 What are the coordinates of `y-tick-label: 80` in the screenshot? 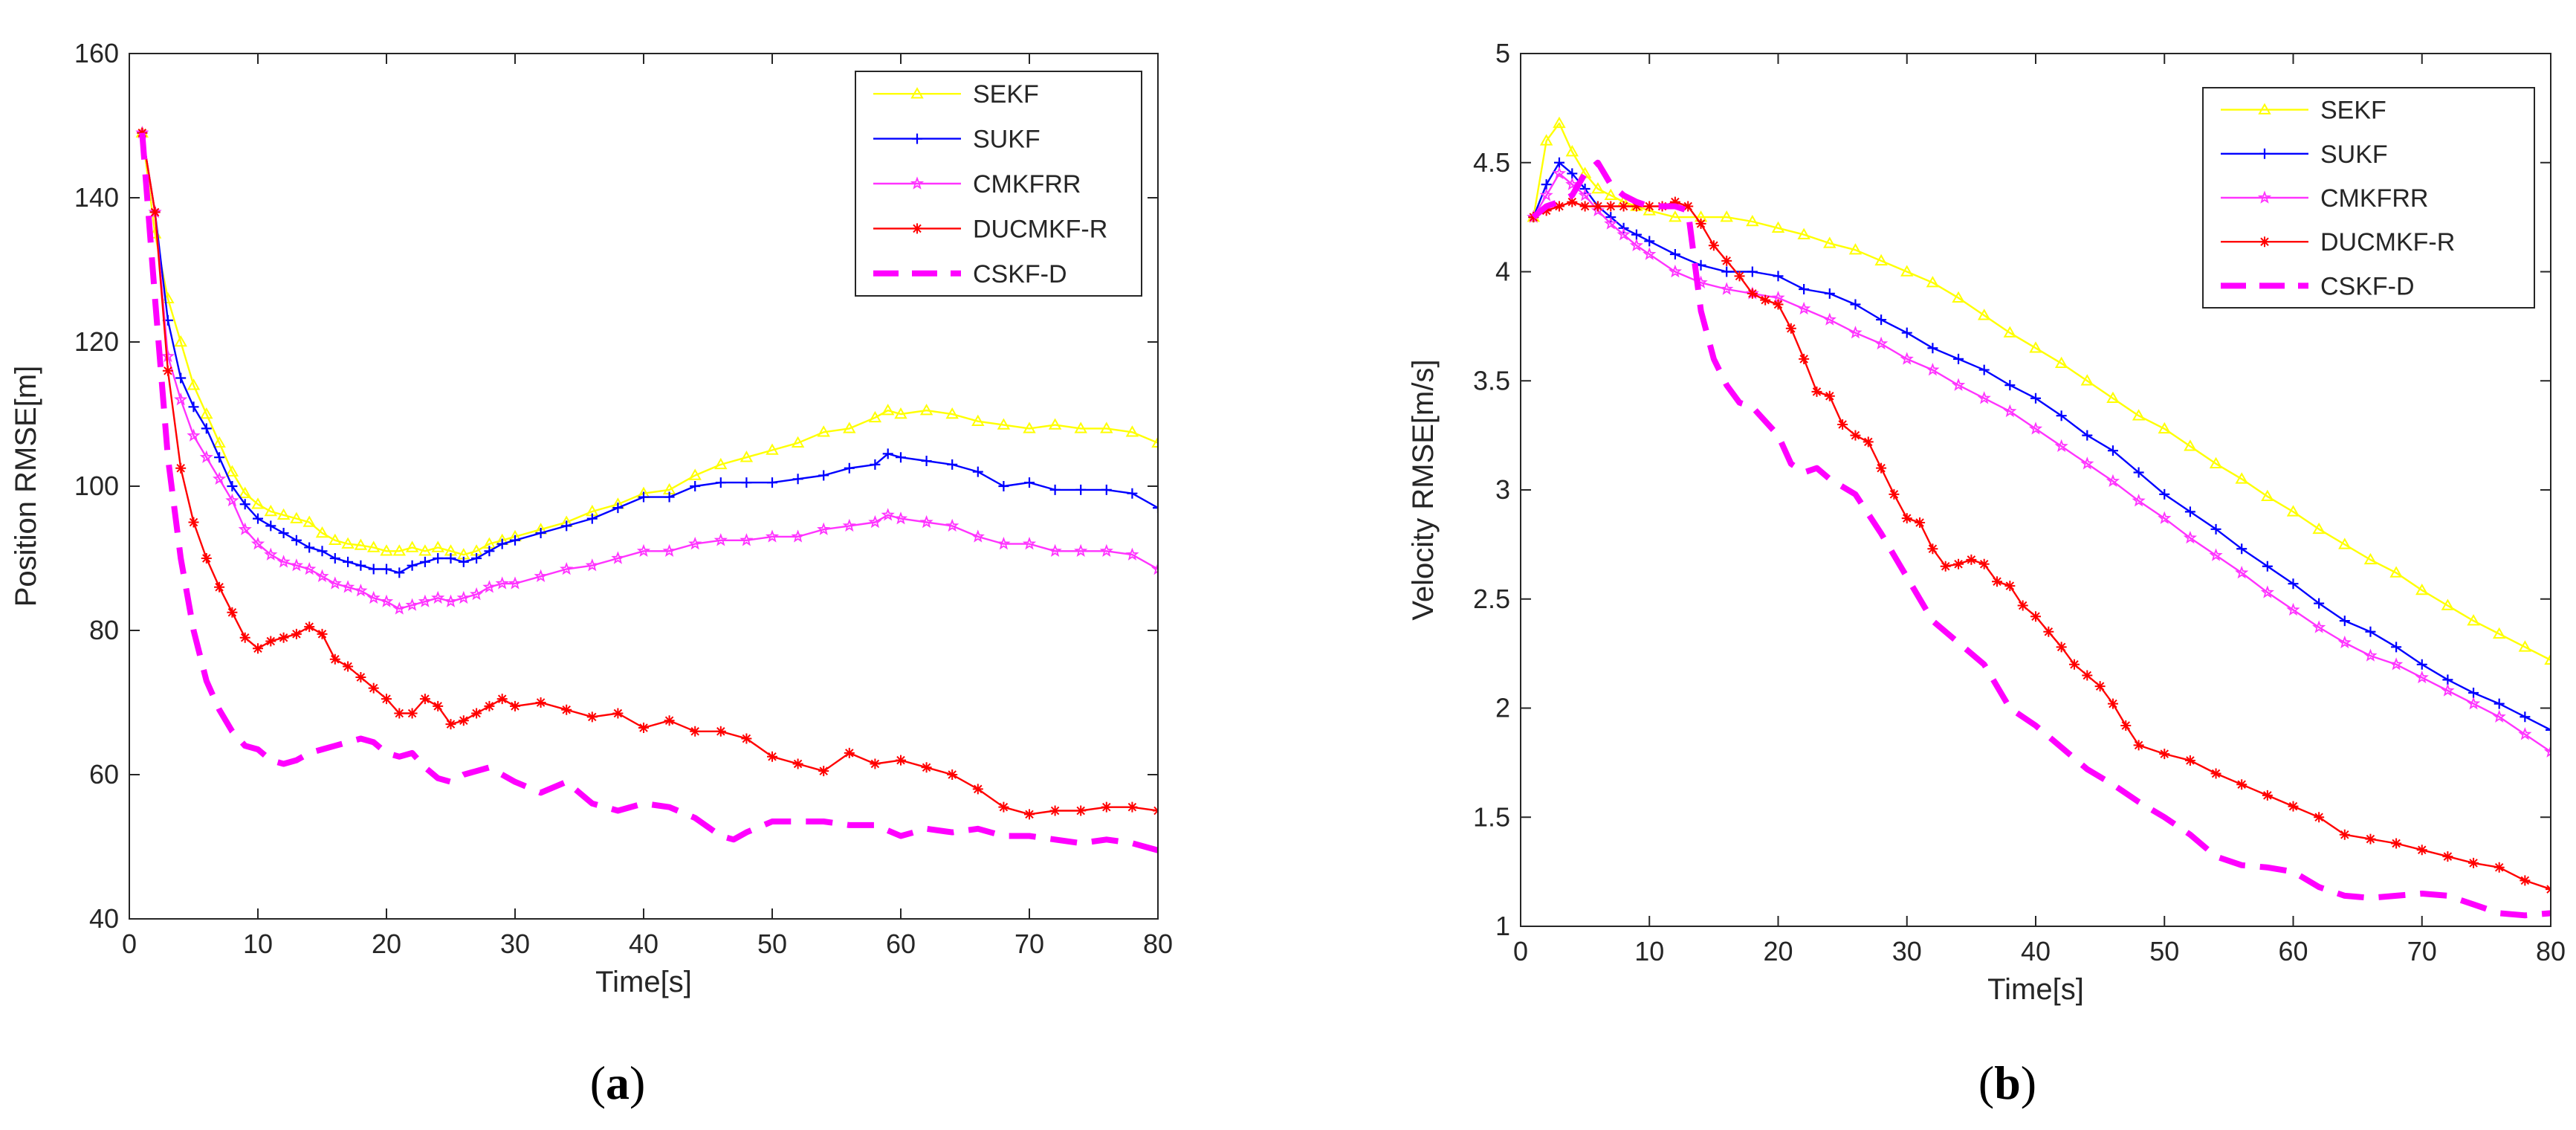 It's located at (104, 630).